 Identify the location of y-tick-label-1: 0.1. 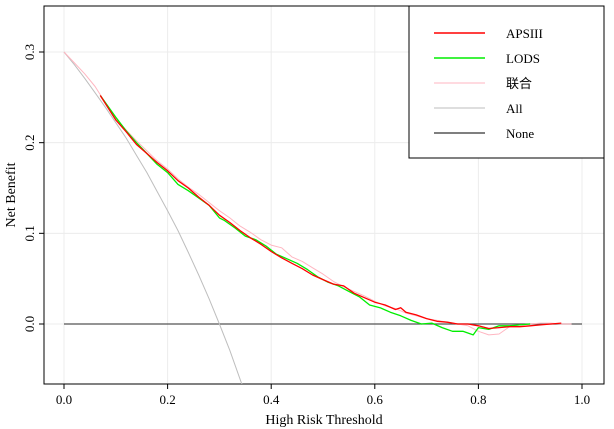
(29, 233).